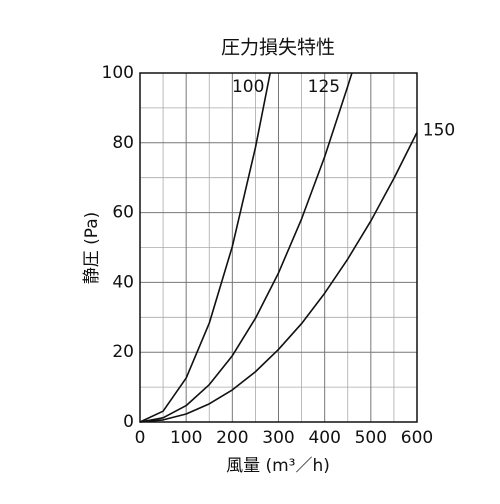 This screenshot has height=504, width=500. Describe the element at coordinates (324, 438) in the screenshot. I see `x-tick-label: 400` at that location.